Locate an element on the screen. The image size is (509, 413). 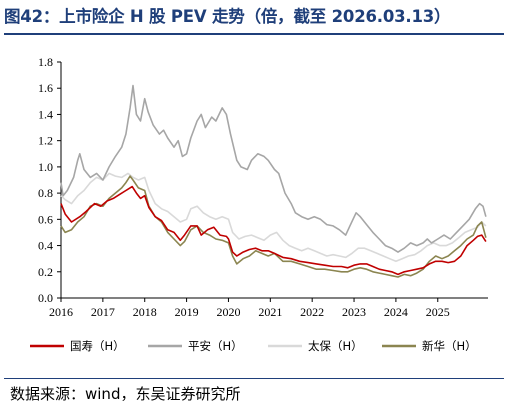
x-tick-label: 2020 is located at coordinates (228, 312).